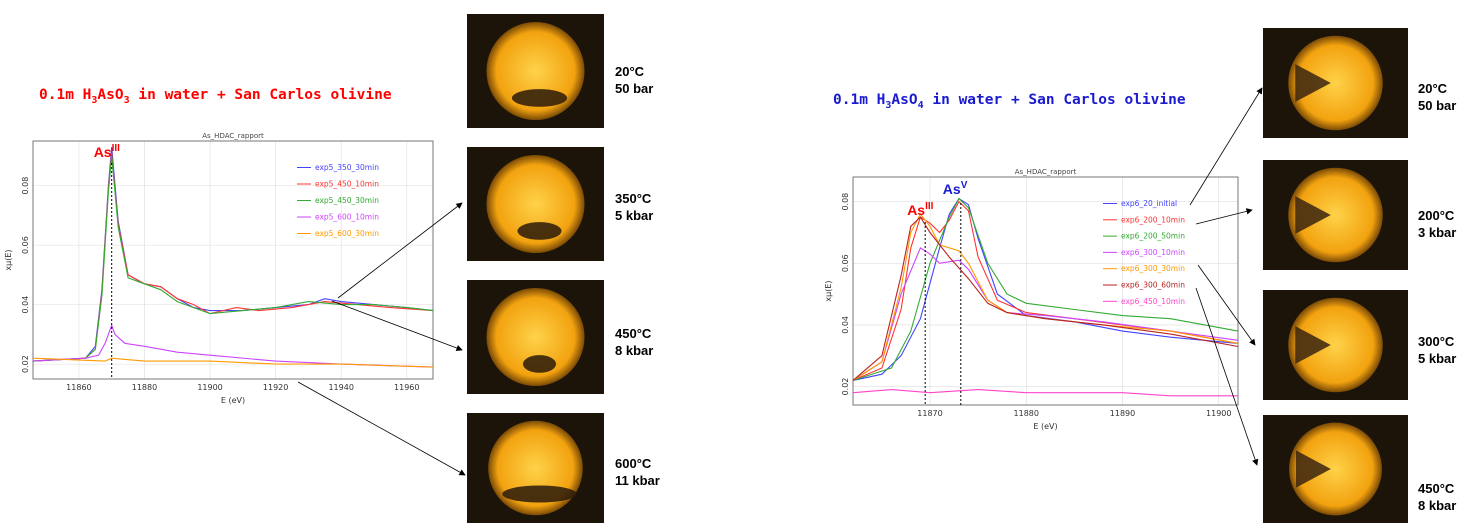 The image size is (1468, 525). What do you see at coordinates (78, 387) in the screenshot?
I see `x-tick-label: 11860` at bounding box center [78, 387].